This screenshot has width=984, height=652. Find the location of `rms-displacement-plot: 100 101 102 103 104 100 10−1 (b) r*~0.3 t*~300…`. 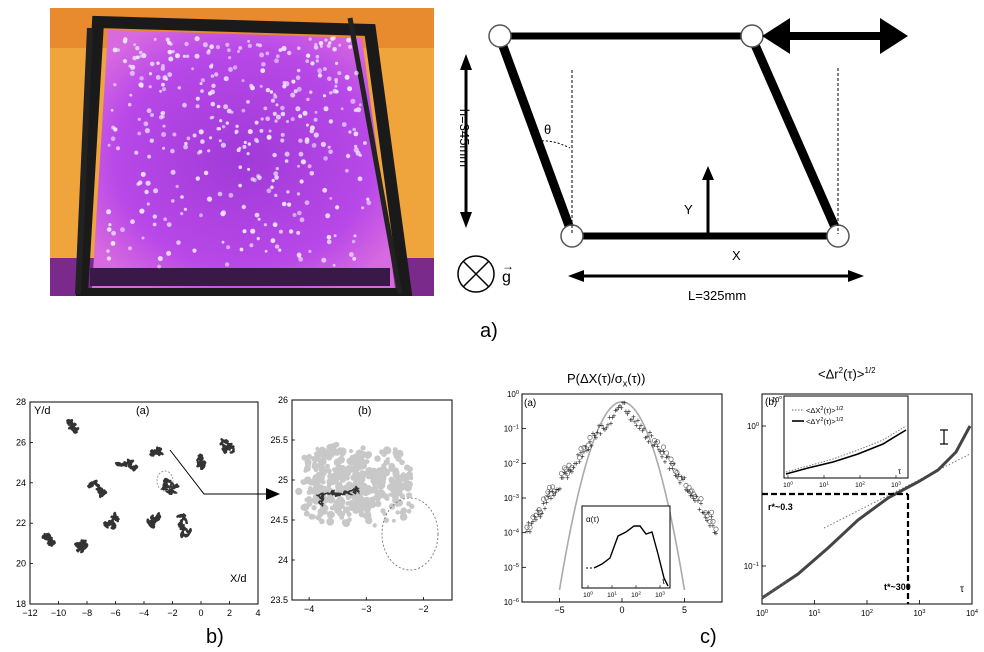

rms-displacement-plot: 100 101 102 103 104 100 10−1 (b) r*~0.3 t*~300… is located at coordinates (861, 505).